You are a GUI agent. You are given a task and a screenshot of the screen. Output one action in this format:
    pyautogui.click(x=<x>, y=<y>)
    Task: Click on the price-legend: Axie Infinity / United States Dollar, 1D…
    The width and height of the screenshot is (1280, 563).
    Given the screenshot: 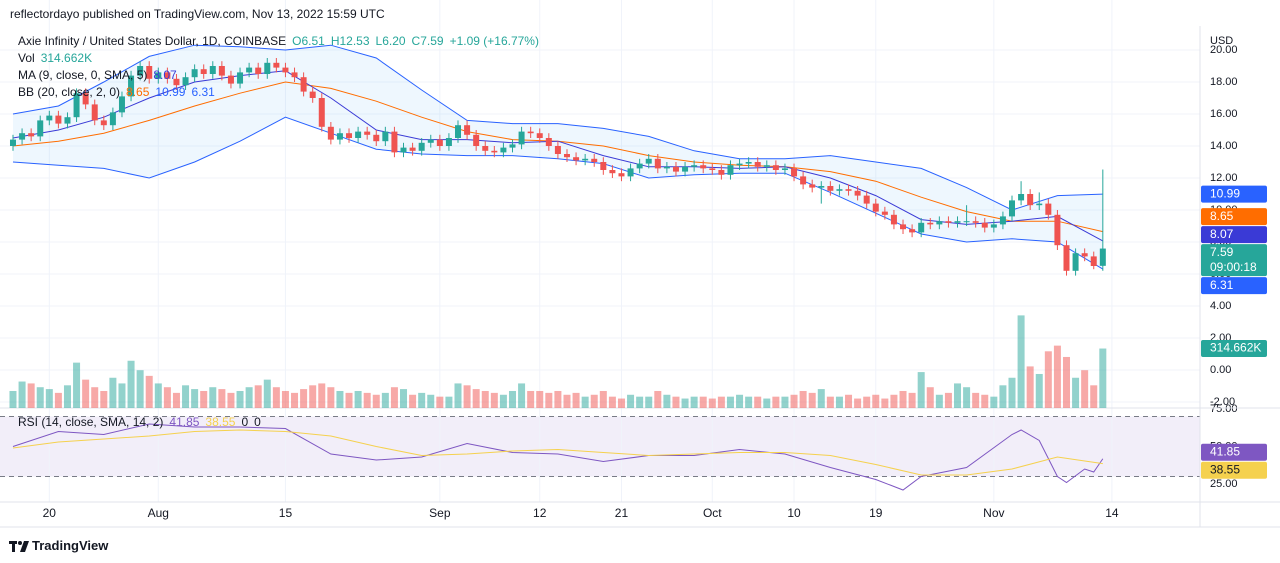 What is the action you would take?
    pyautogui.click(x=281, y=67)
    